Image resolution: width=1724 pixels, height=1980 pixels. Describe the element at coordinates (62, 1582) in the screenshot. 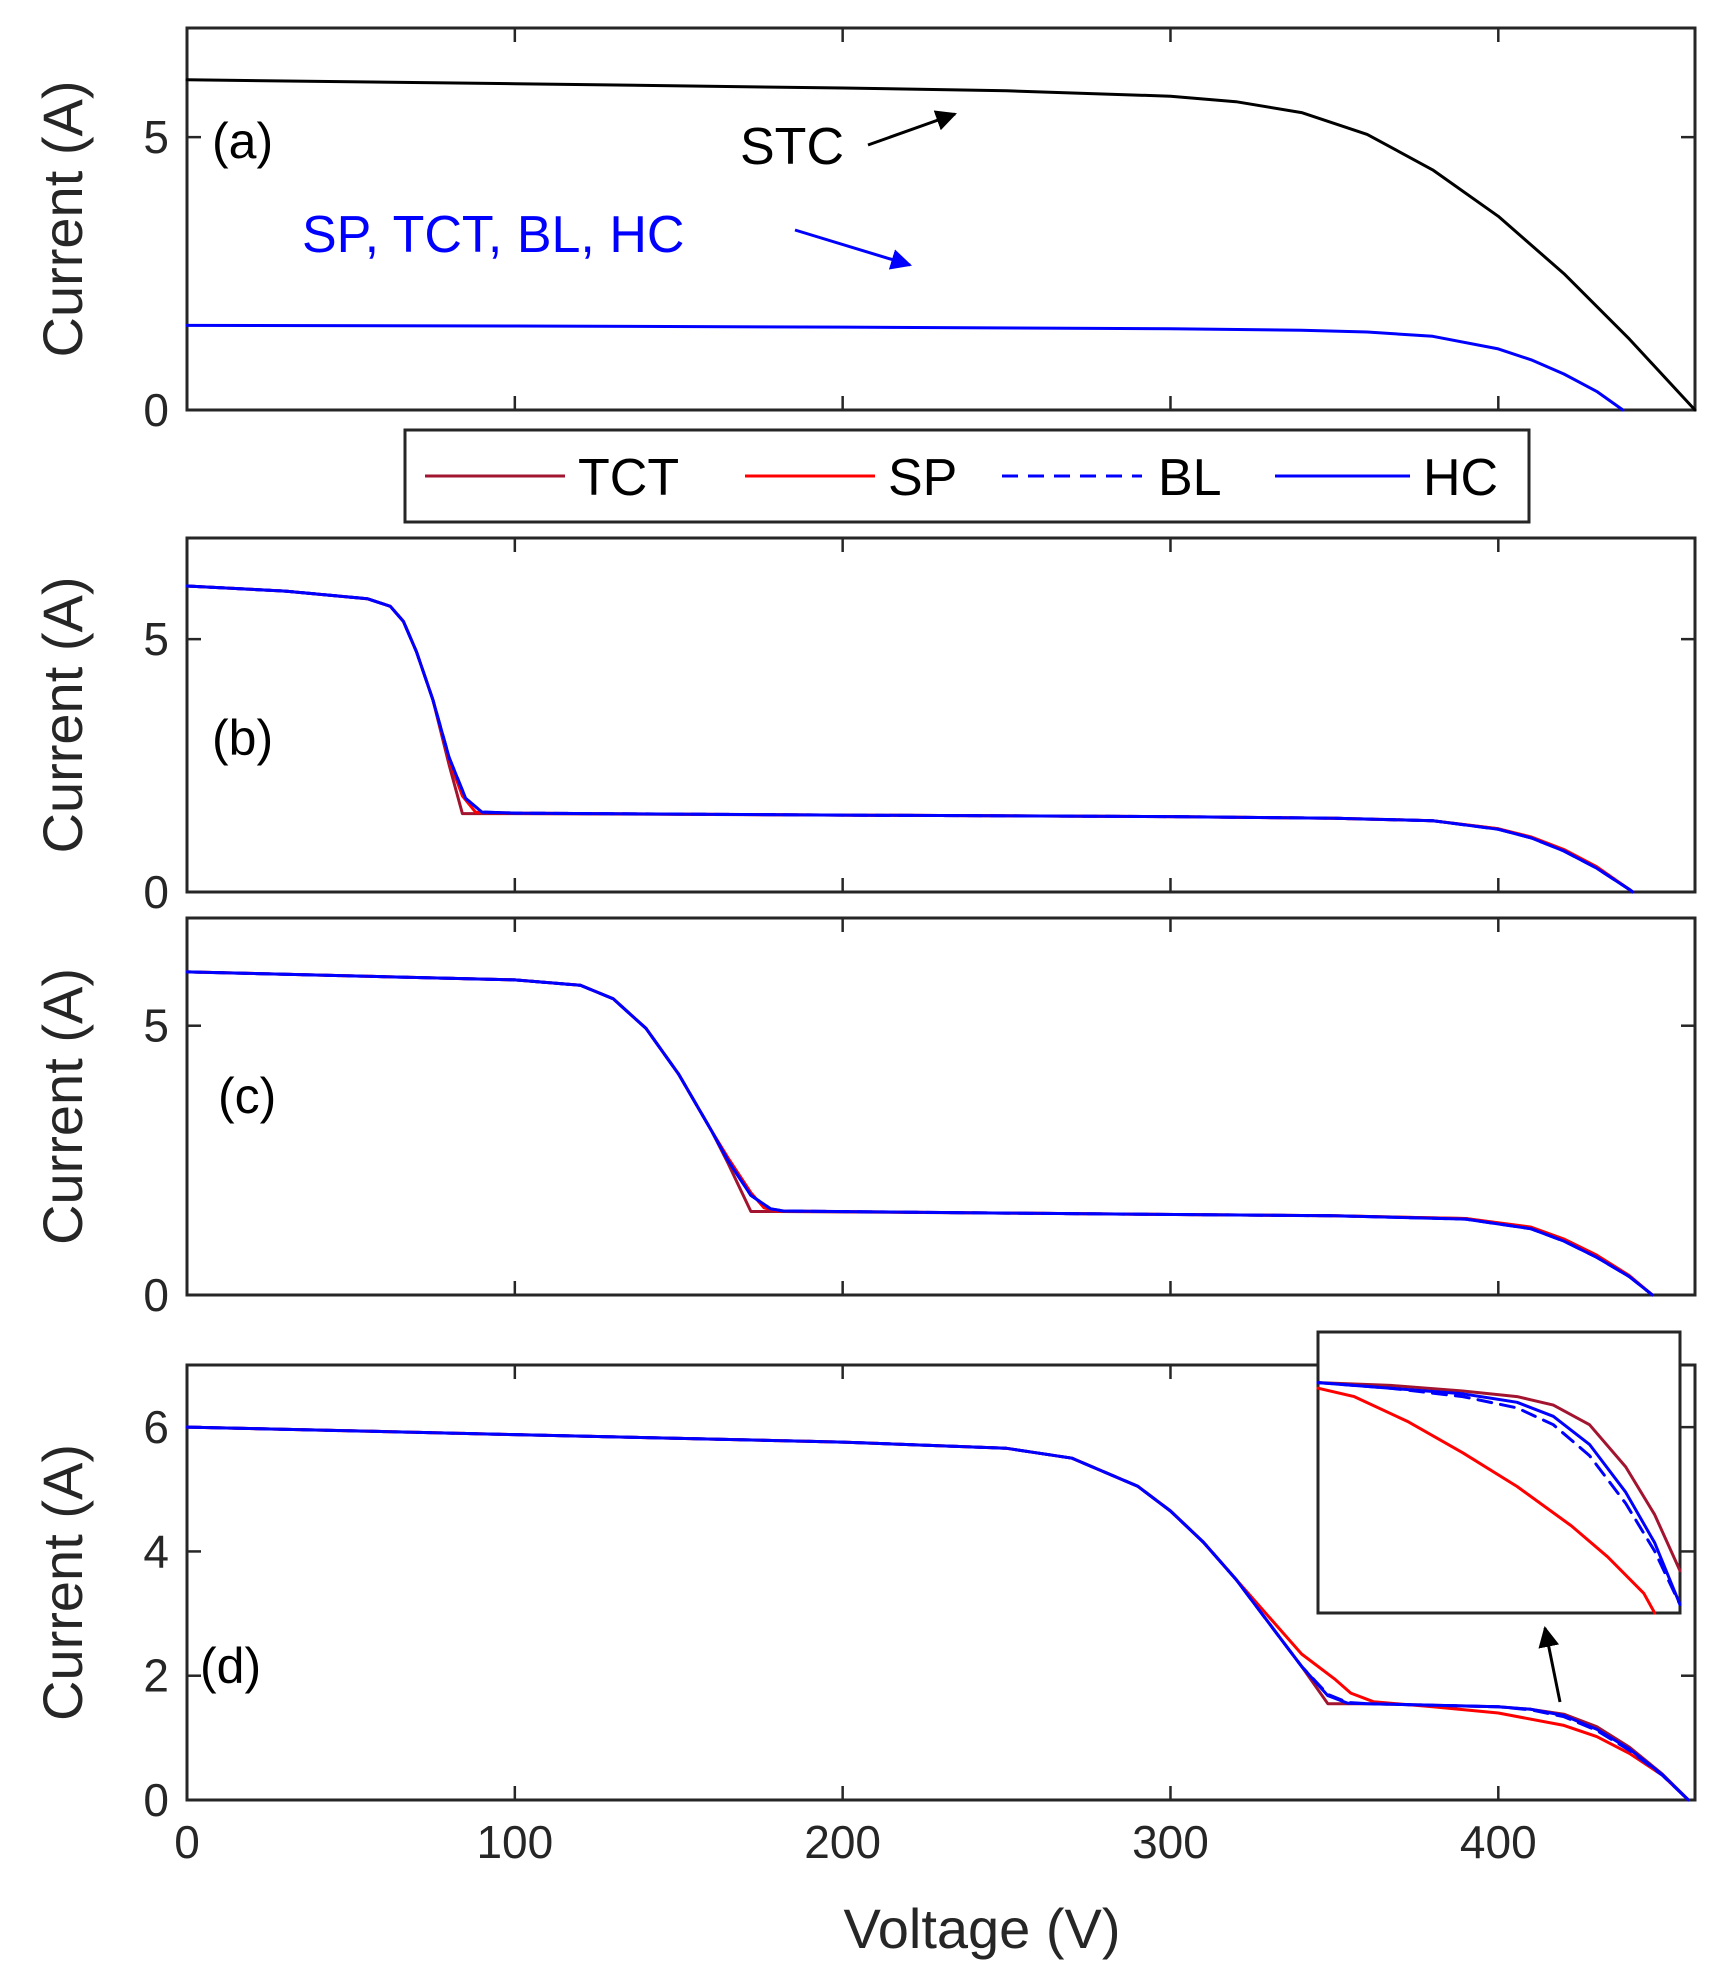

I see `y-axis-label-d: Current (A)` at that location.